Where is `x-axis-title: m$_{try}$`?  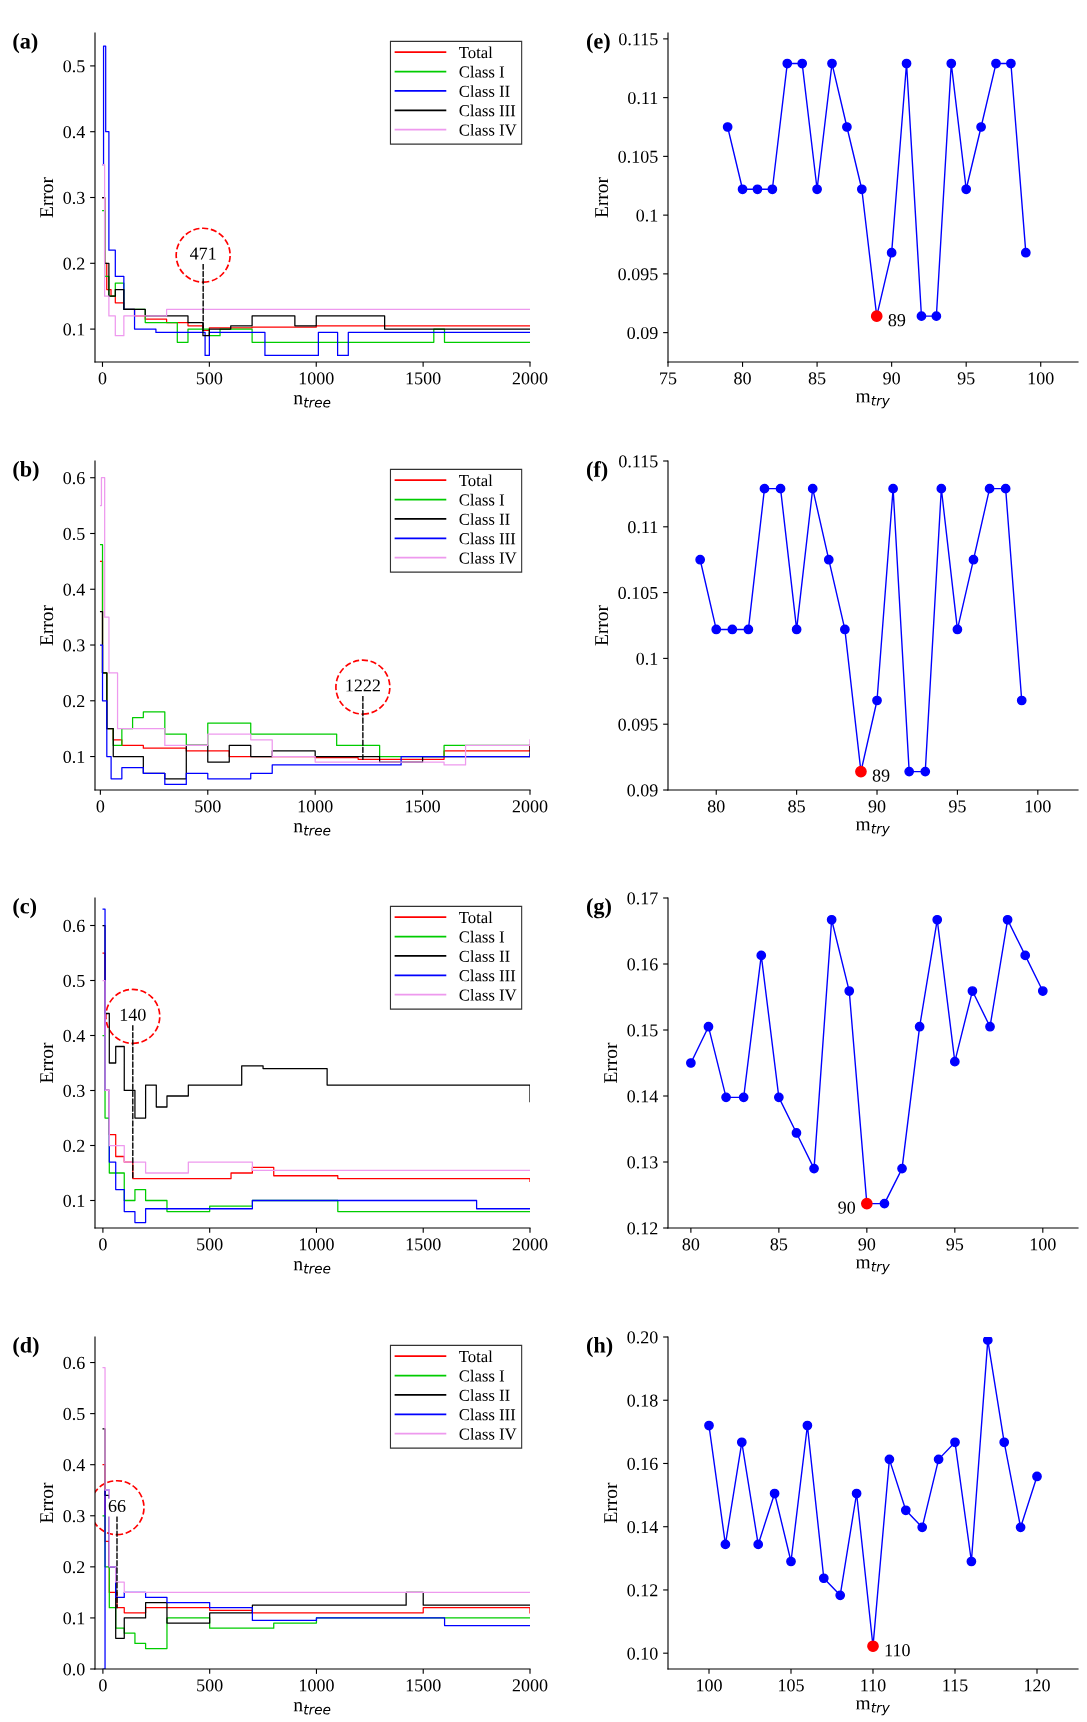
x-axis-title: m$_{try}$ is located at coordinates (872, 1267).